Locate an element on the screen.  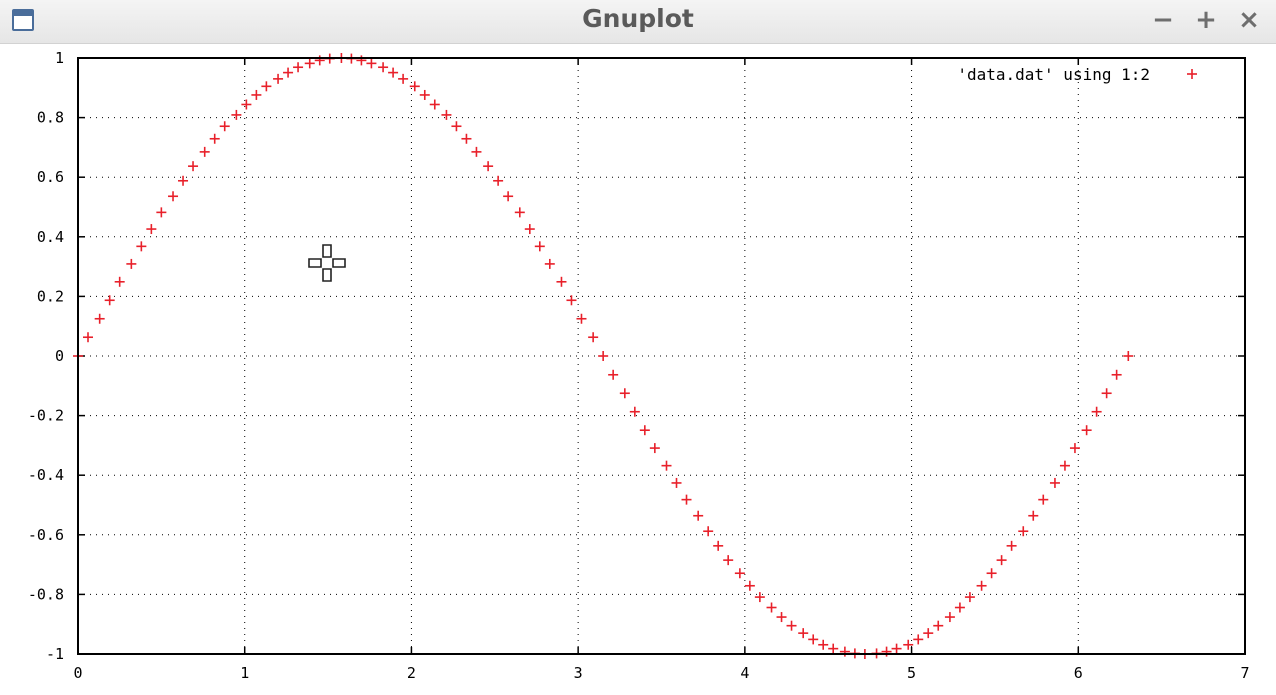
y-tick-label: -0.6 is located at coordinates (46, 535).